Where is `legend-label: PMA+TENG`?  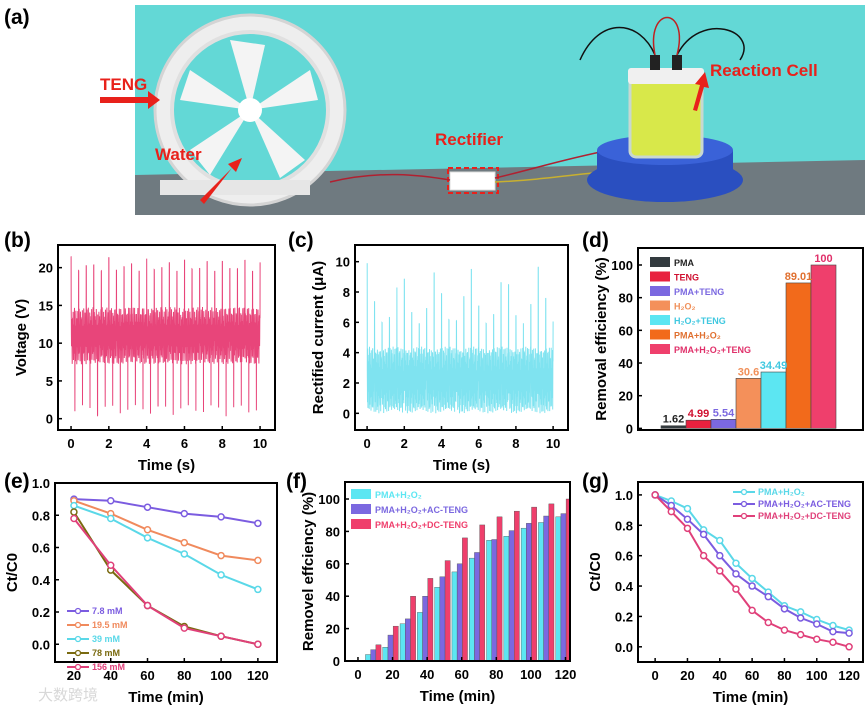
legend-label: PMA+TENG is located at coordinates (699, 292).